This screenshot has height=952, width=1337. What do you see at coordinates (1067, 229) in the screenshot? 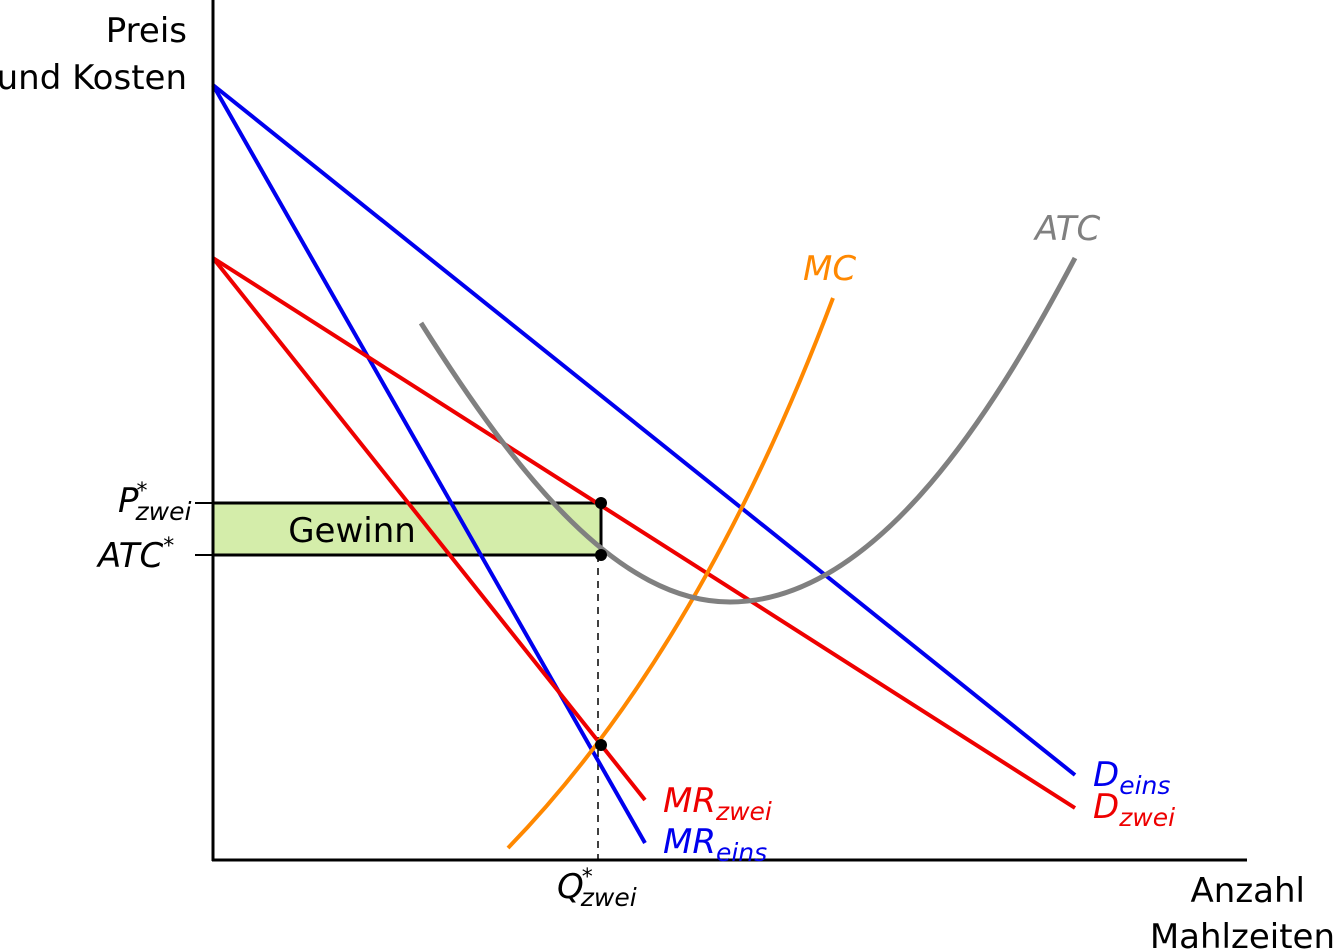
I see `curve-label: ATC` at bounding box center [1067, 229].